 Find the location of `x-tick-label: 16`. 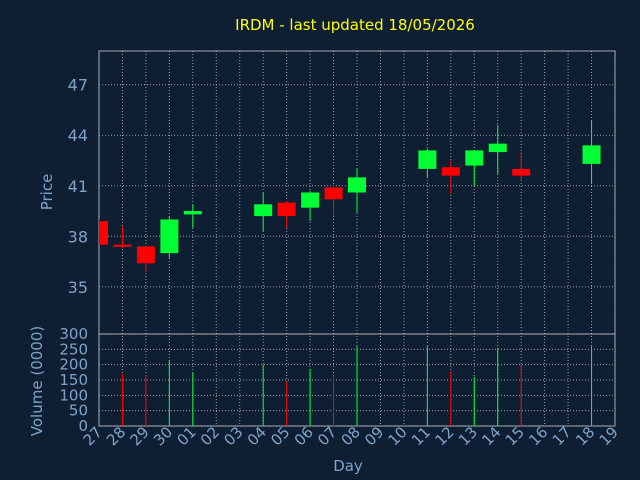

x-tick-label: 16 is located at coordinates (538, 436).